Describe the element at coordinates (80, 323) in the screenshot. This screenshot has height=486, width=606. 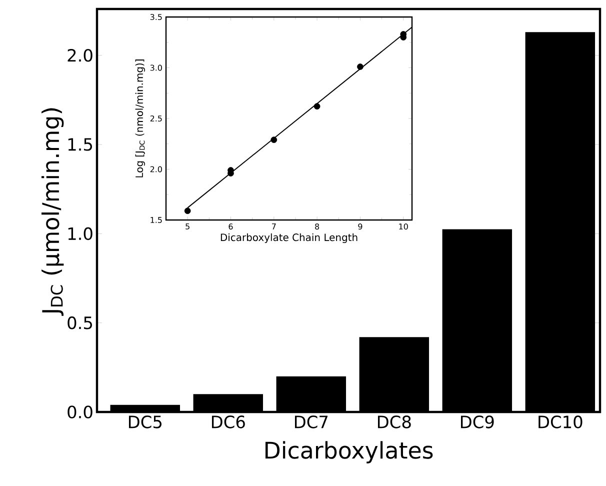
I see `y-tick-label: 0.5` at that location.